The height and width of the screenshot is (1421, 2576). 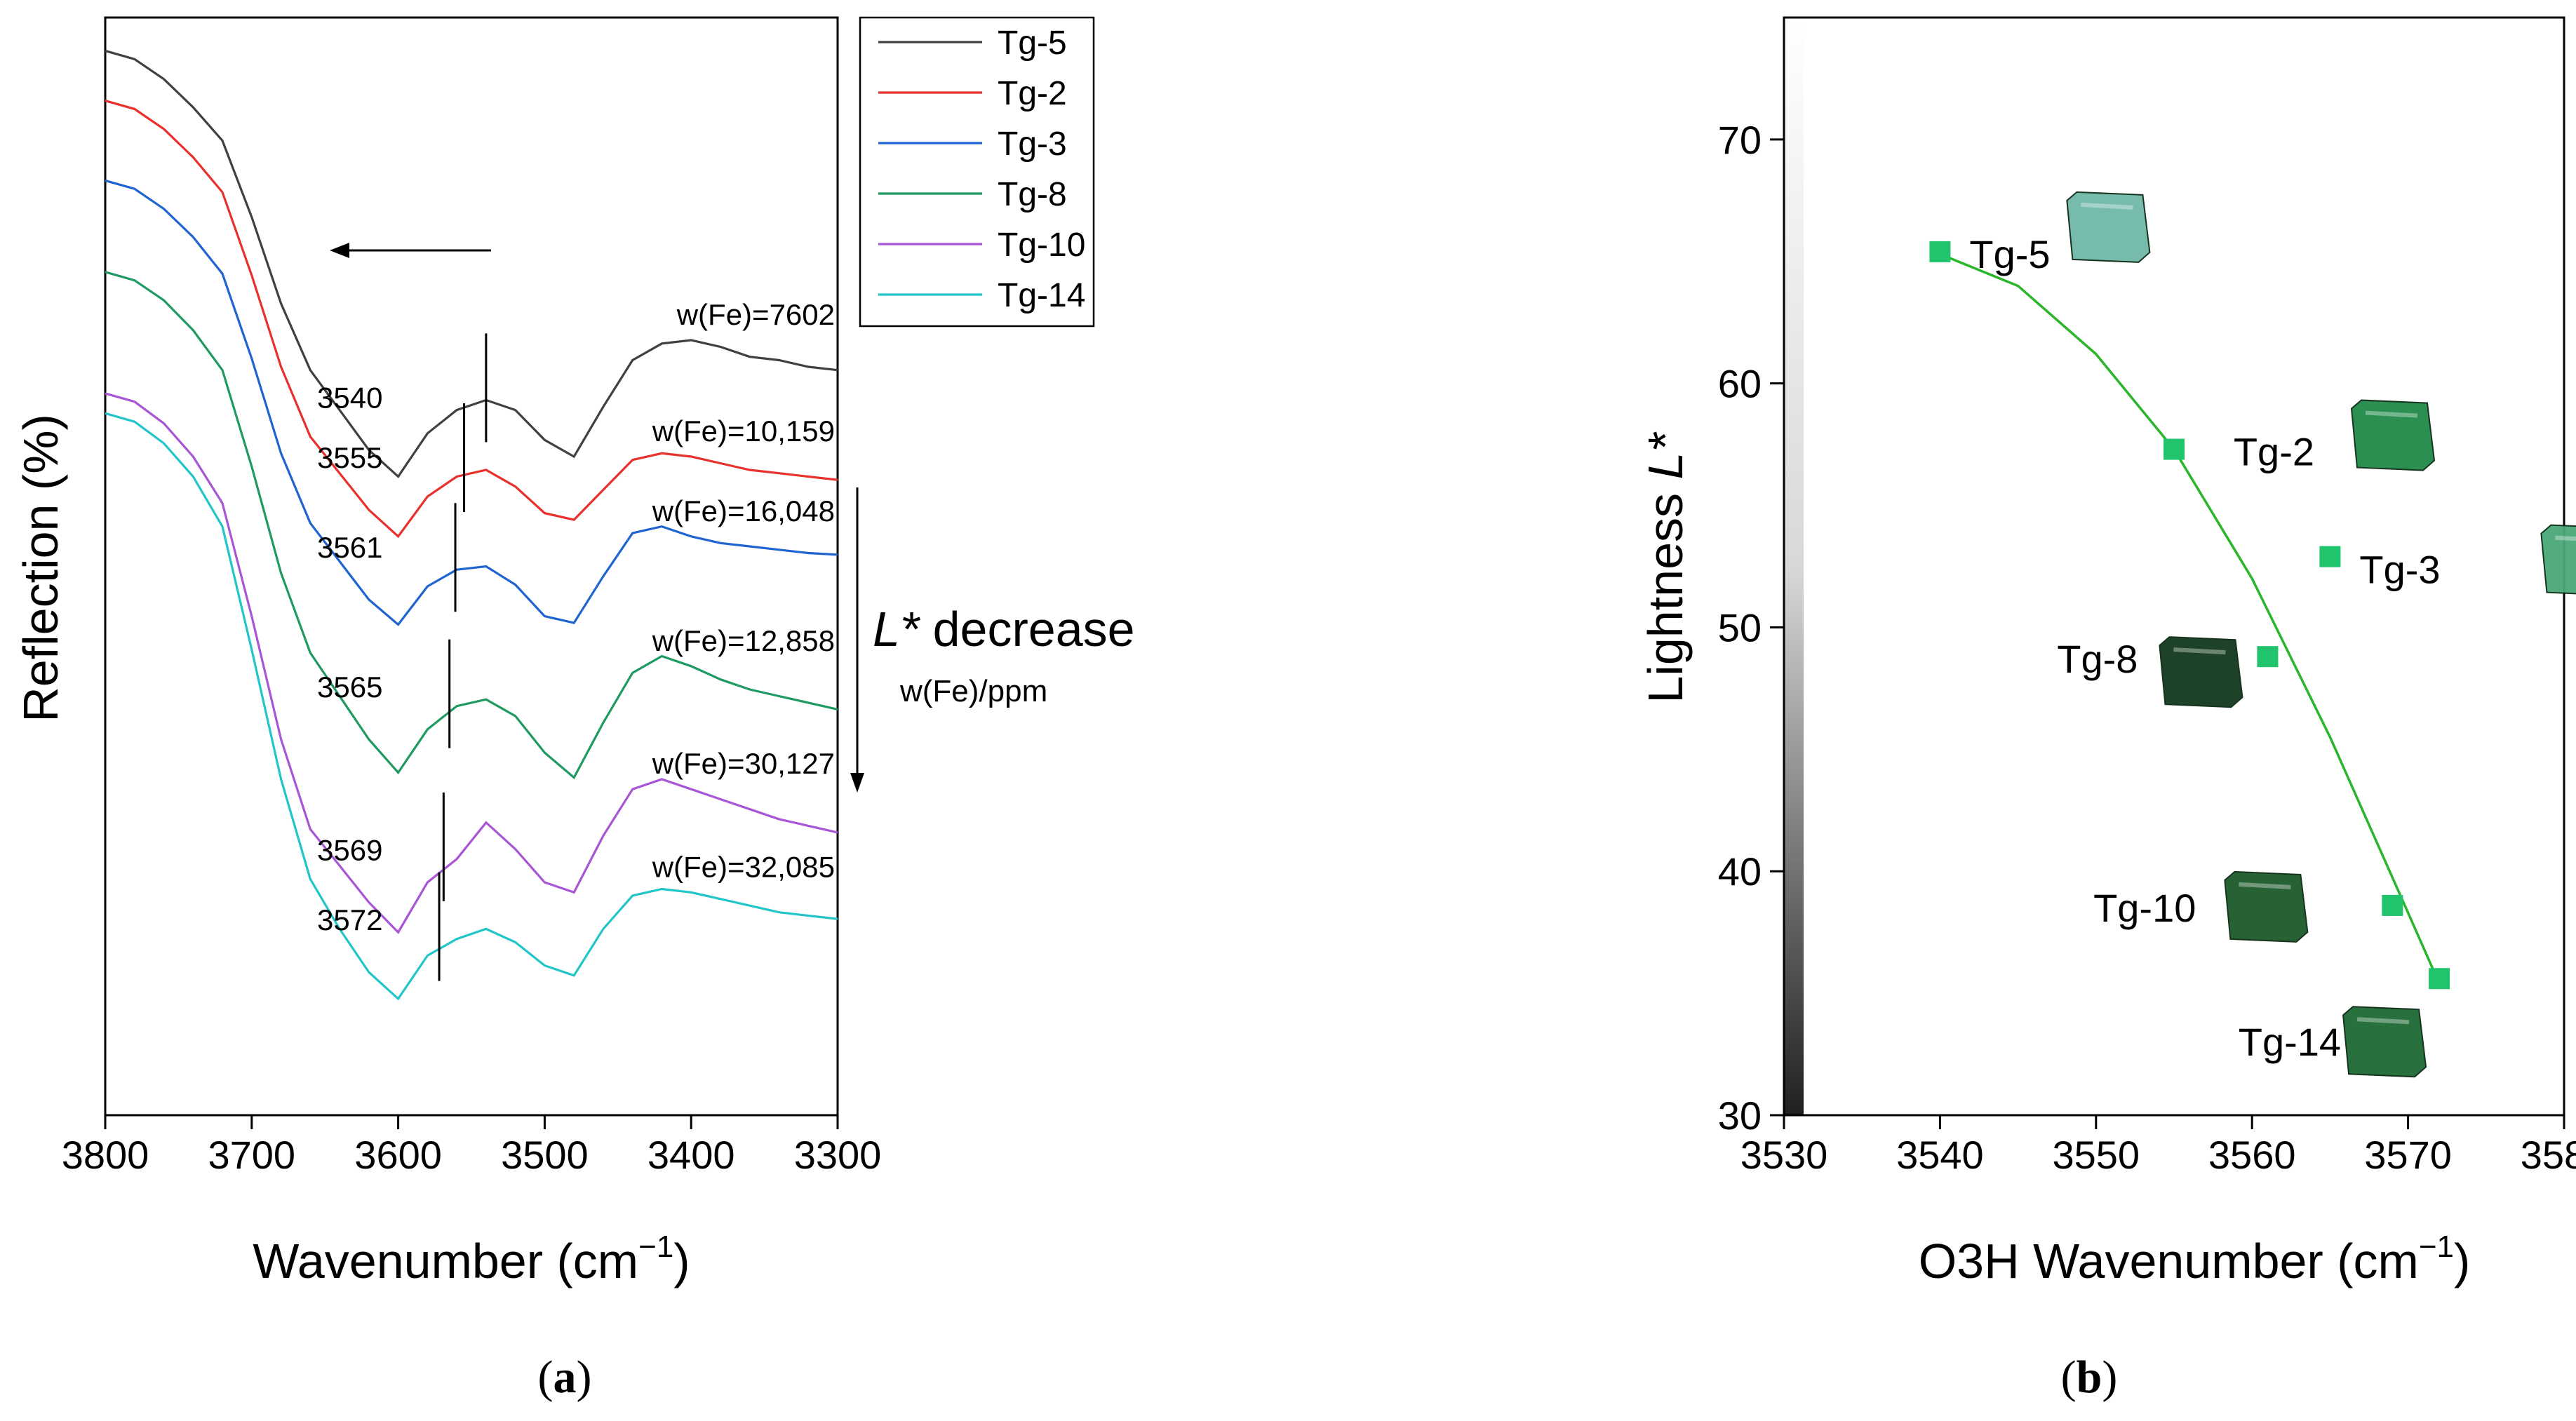 I want to click on panel-a-x-title: Wavenumber (cm−1), so click(x=471, y=1259).